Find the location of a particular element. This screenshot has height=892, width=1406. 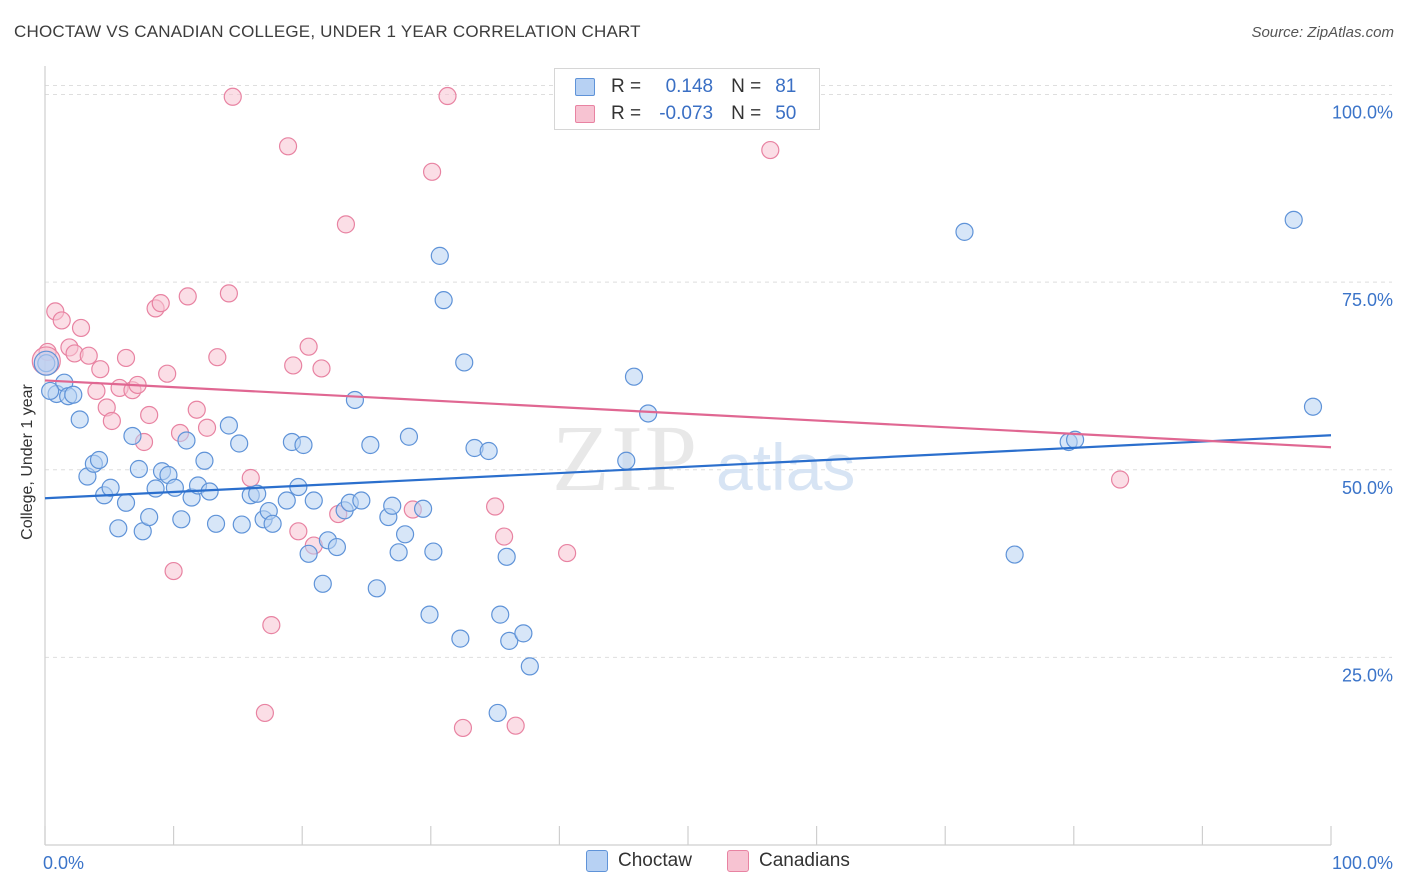

n-value: 50 is located at coordinates (786, 113).